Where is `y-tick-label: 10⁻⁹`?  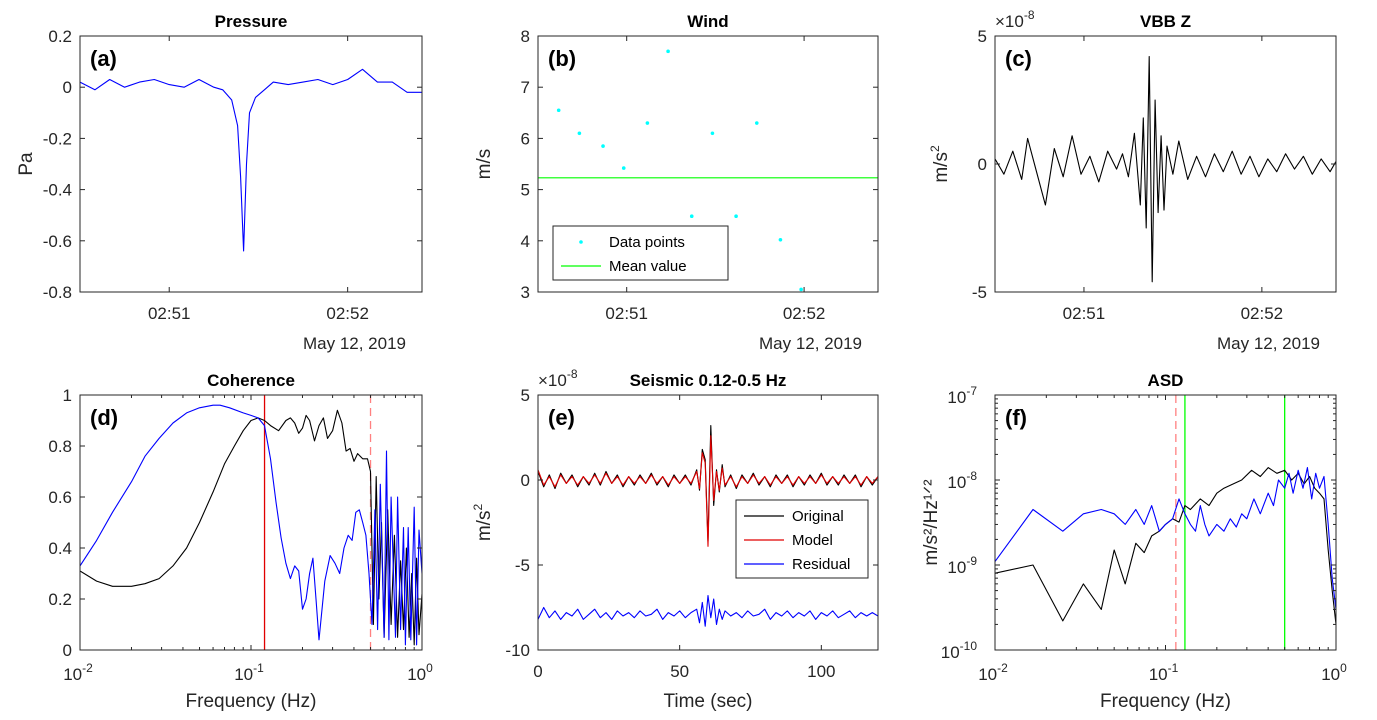
y-tick-label: 10⁻⁹ is located at coordinates (962, 565).